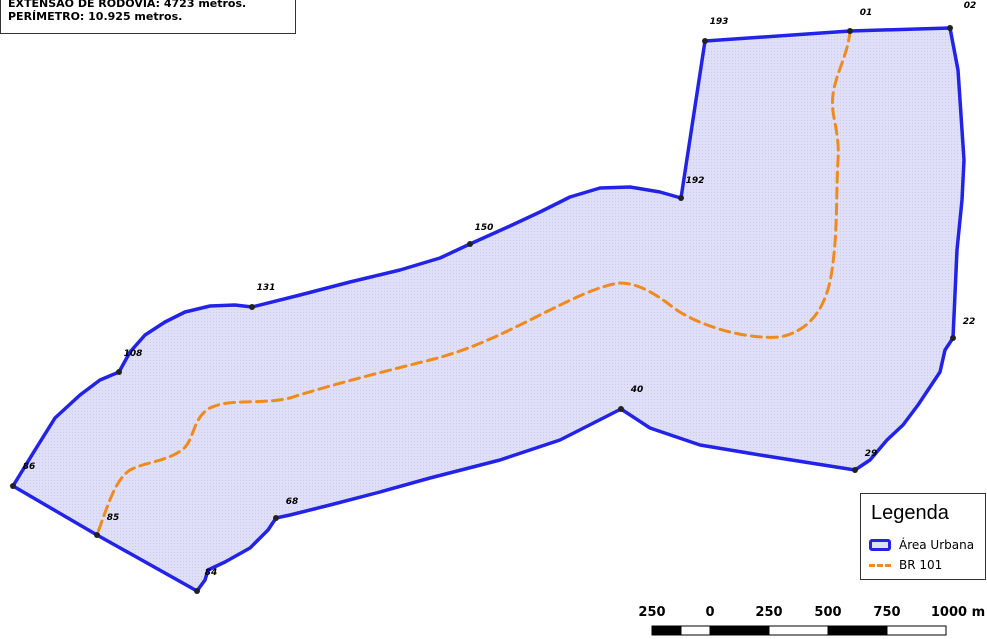  I want to click on legend-item-label: Área Urbana, so click(937, 545).